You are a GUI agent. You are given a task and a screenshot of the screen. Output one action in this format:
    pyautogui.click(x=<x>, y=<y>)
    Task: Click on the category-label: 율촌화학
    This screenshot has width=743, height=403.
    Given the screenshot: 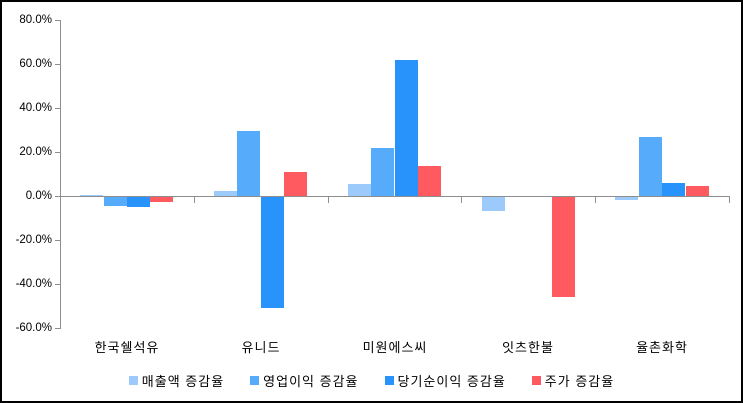 What is the action you would take?
    pyautogui.click(x=662, y=347)
    